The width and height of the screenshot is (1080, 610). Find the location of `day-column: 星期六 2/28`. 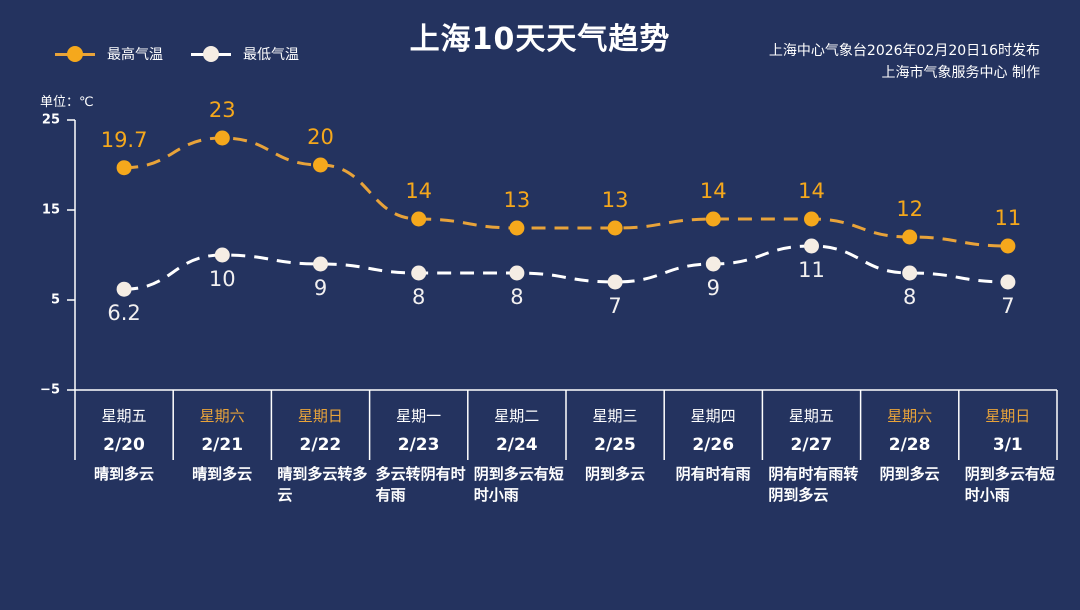

day-column: 星期六 2/28 is located at coordinates (910, 423).